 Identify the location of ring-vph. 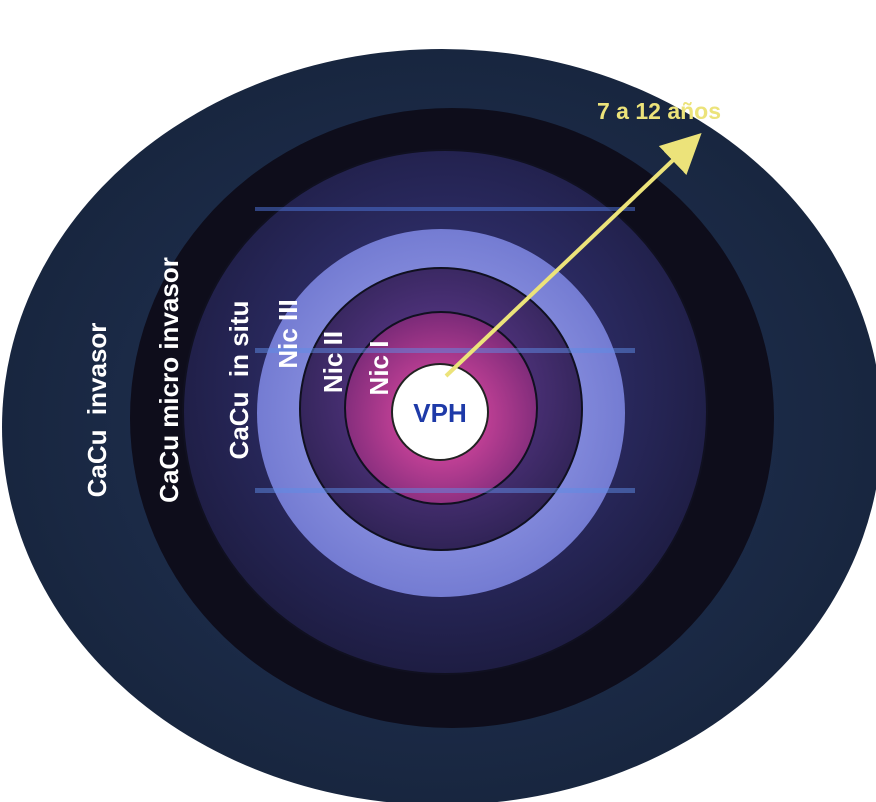
(440, 412).